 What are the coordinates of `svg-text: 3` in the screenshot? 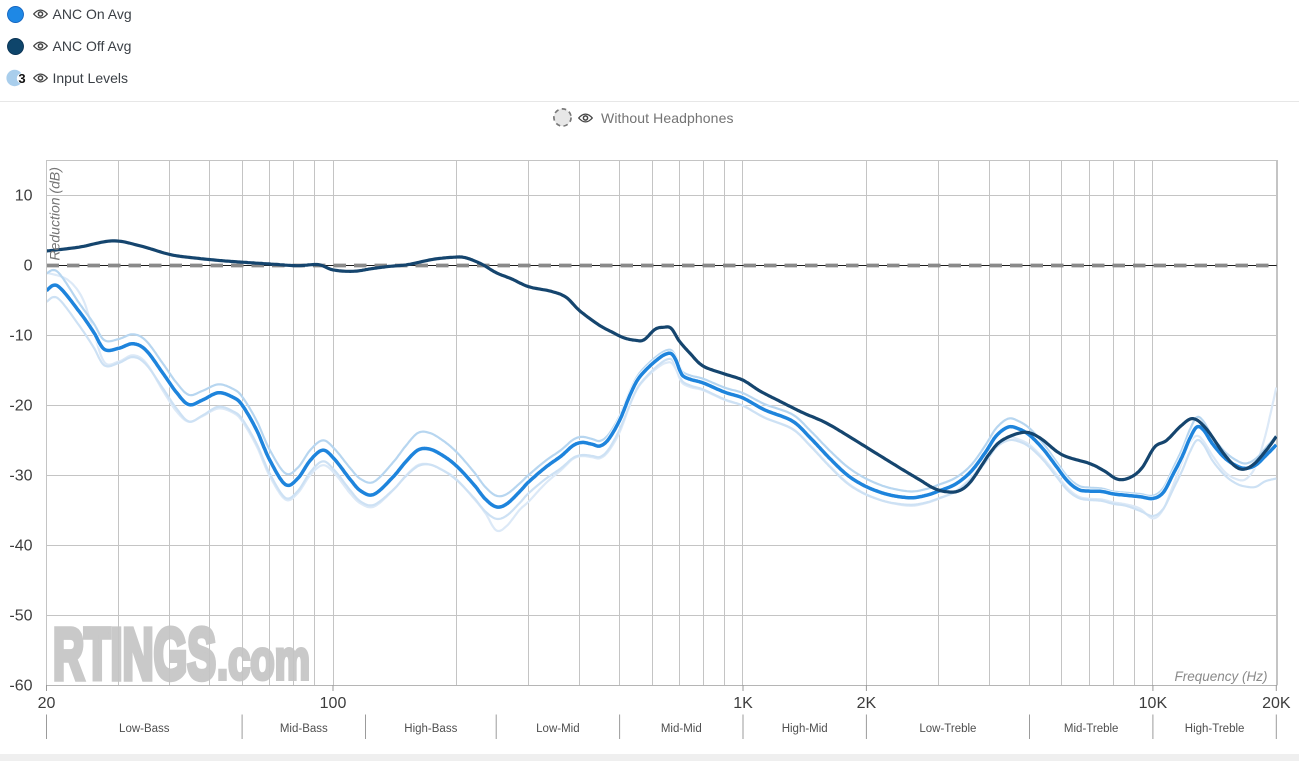 It's located at (21, 77).